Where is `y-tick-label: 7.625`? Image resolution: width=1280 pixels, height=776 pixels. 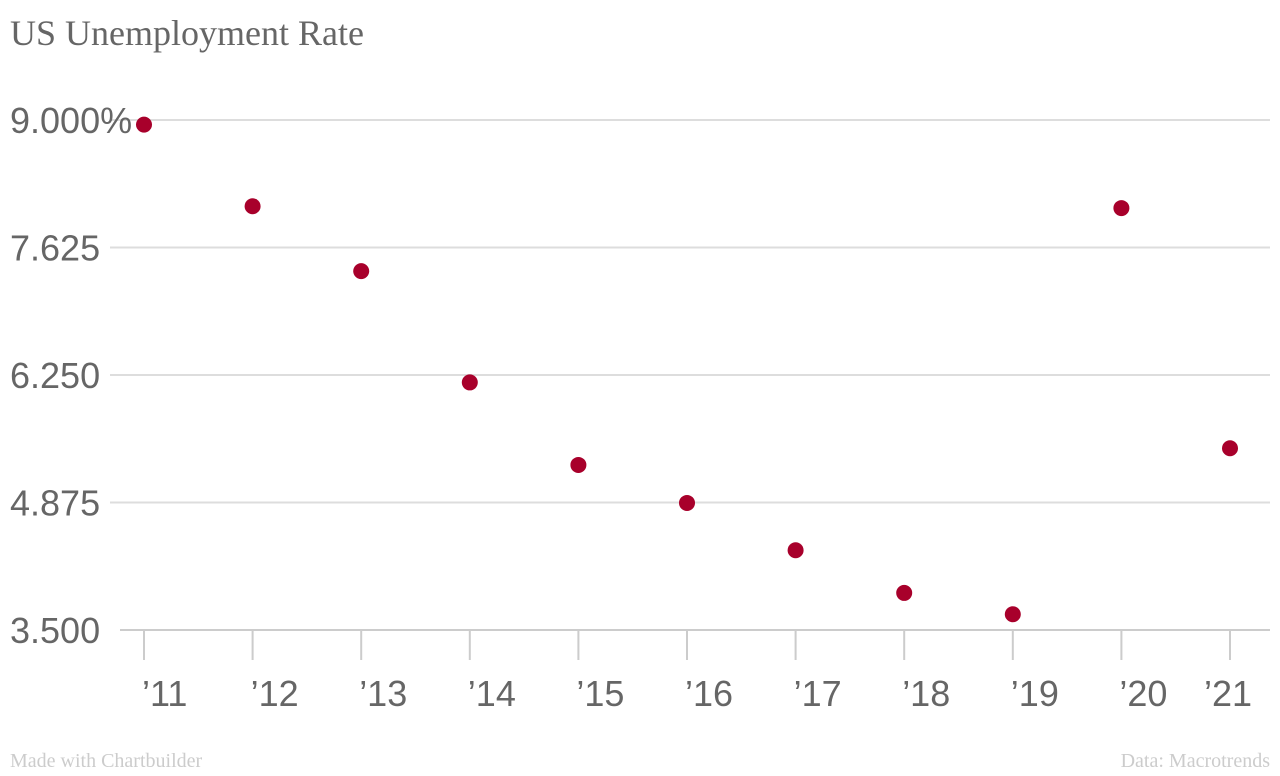
y-tick-label: 7.625 is located at coordinates (55, 248).